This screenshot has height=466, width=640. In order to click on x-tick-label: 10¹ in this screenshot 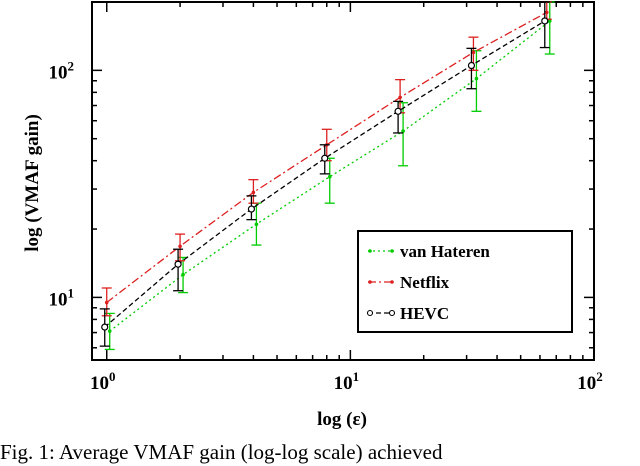, I will do `click(347, 381)`.